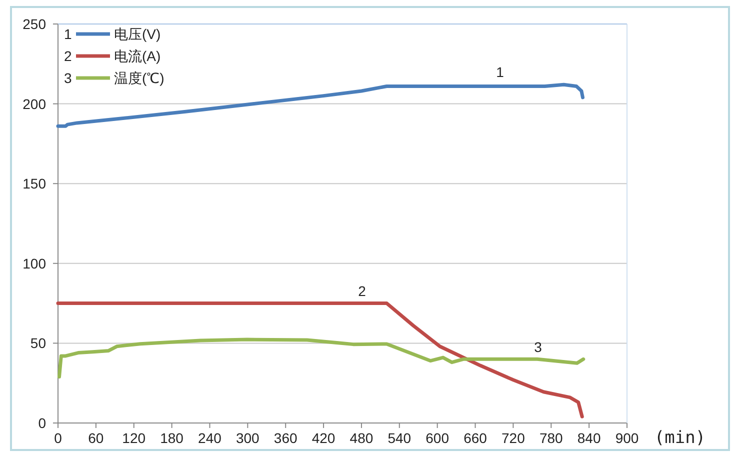 The height and width of the screenshot is (457, 738). I want to click on legend-label: 电流(A), so click(137, 56).